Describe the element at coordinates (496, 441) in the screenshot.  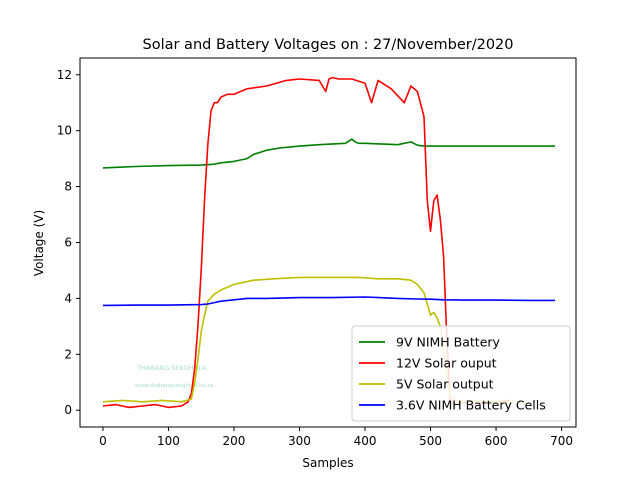
I see `x-tick-label: 600` at that location.